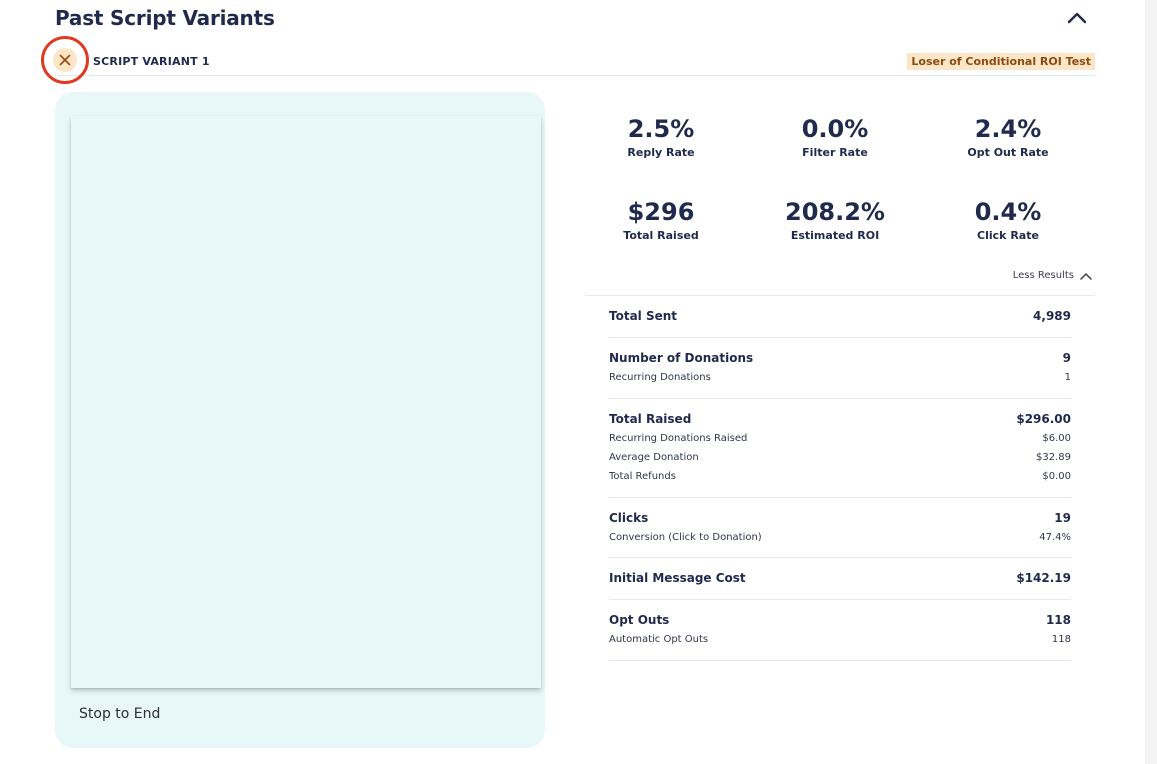  I want to click on less-results-toggle: Less Results, so click(1026, 275).